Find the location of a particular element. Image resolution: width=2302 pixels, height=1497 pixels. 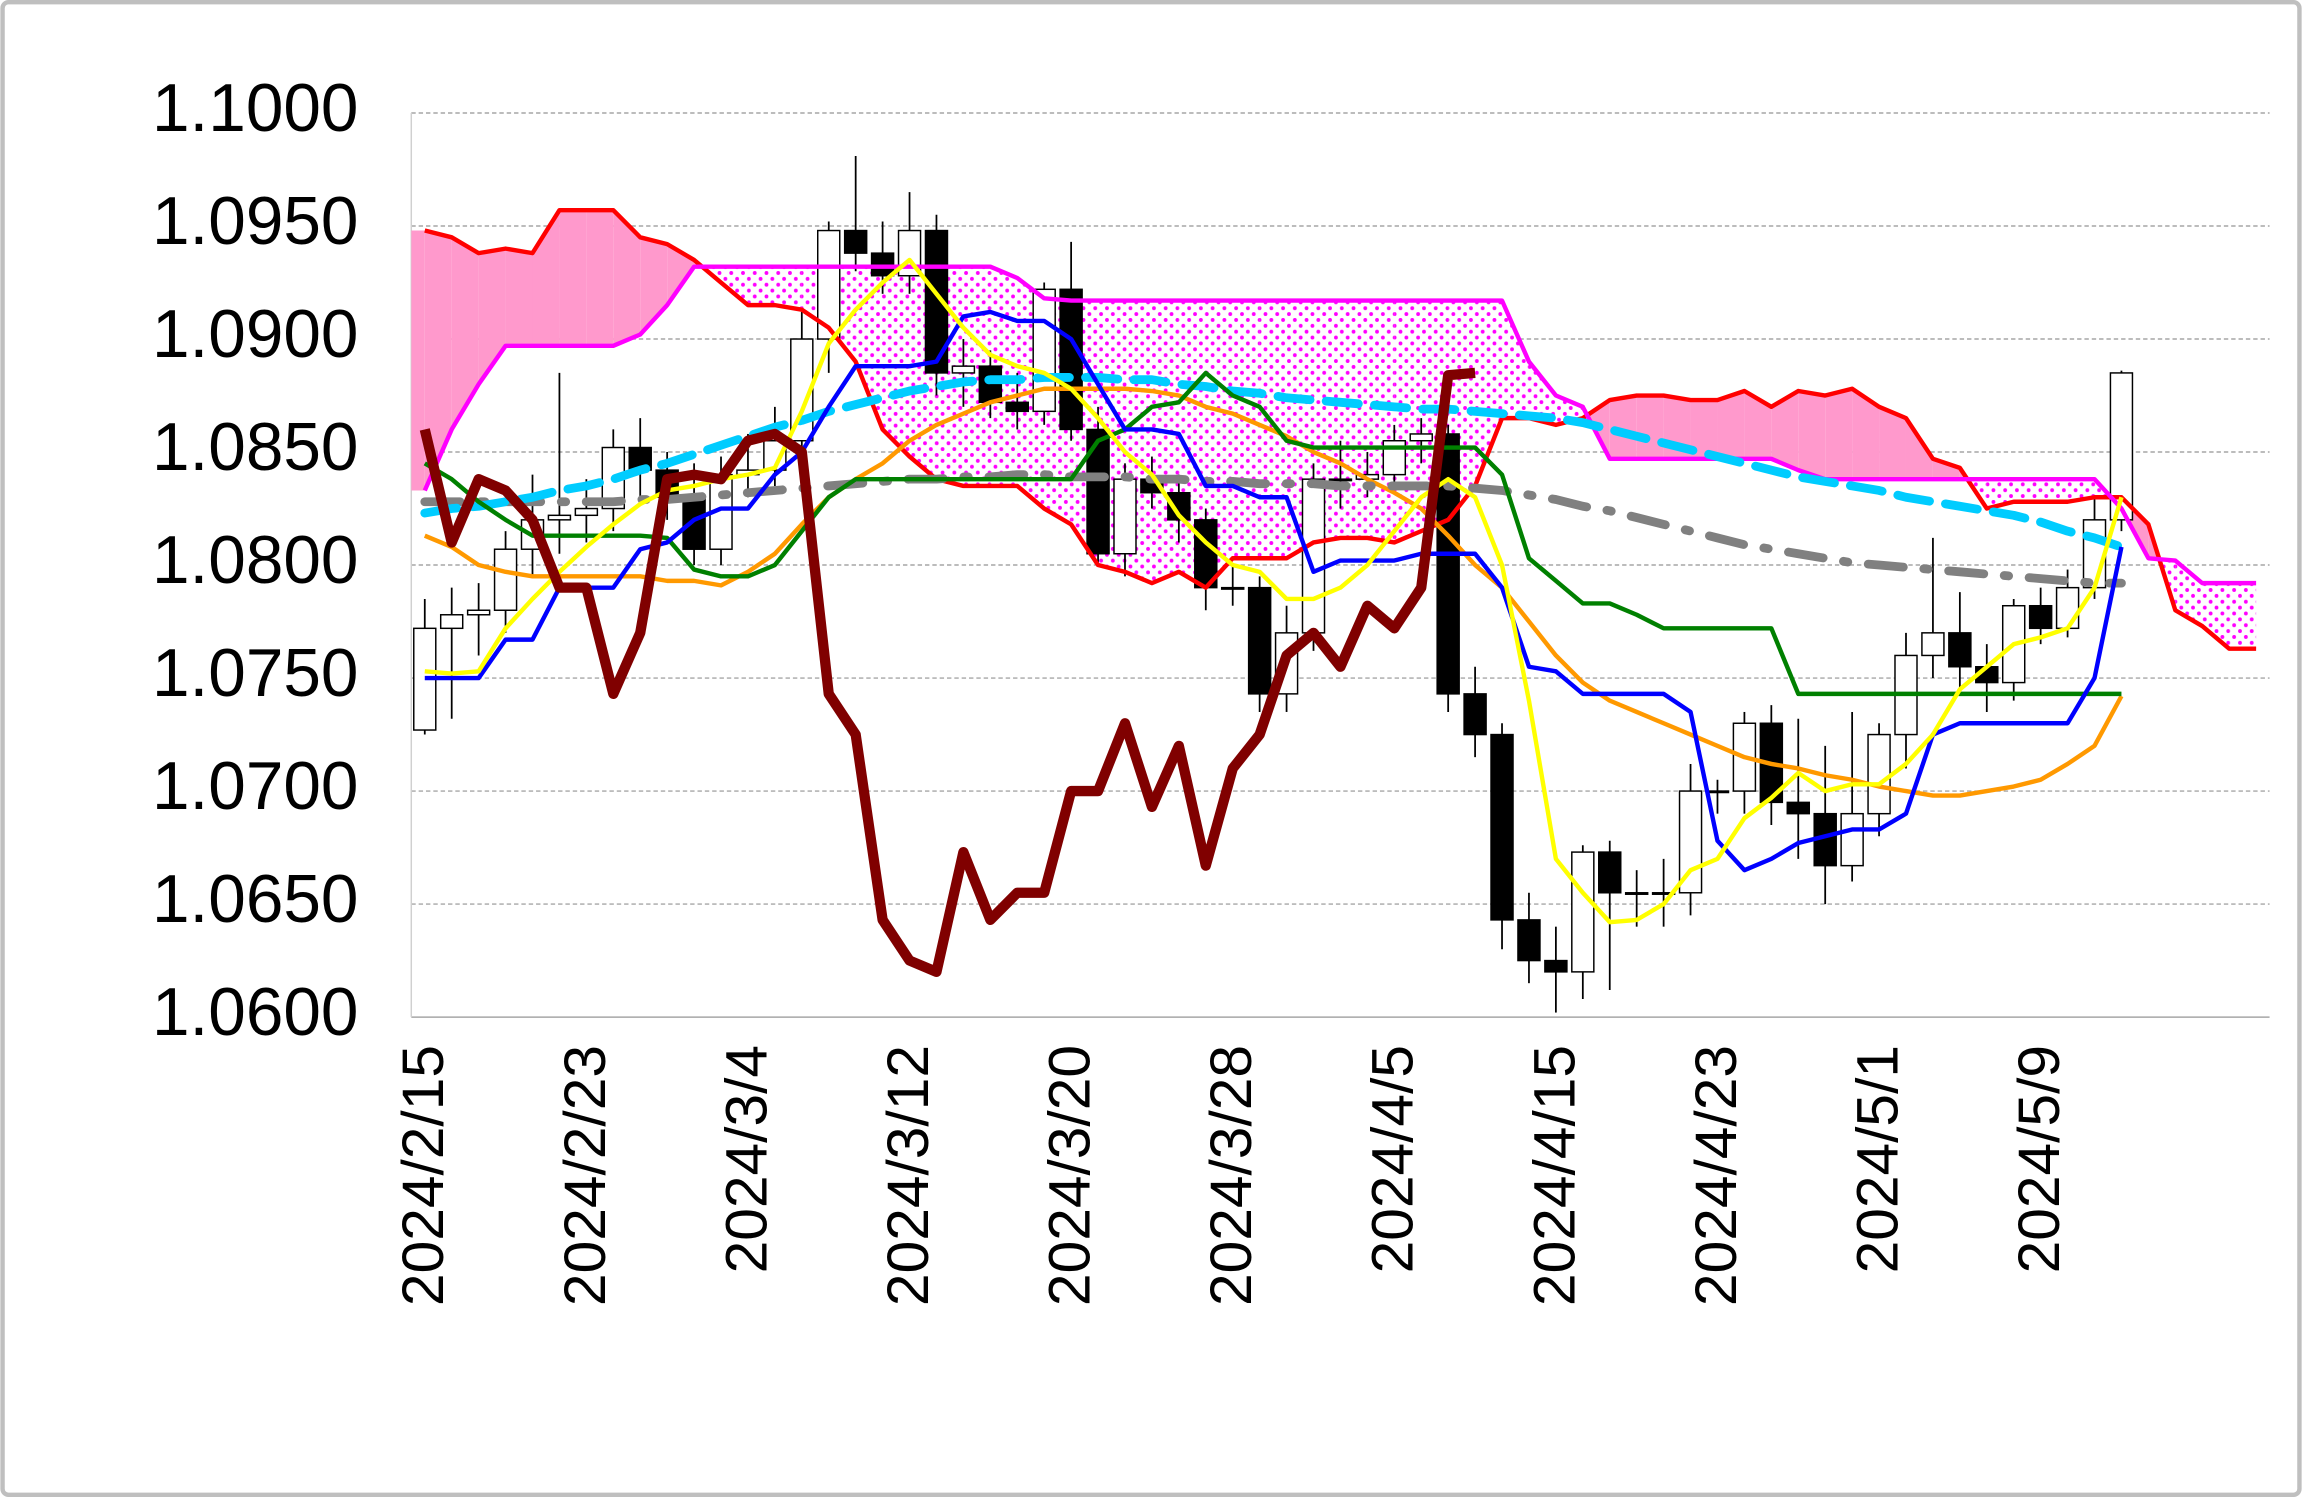

y-tick-label: 1.0950 is located at coordinates (255, 221).